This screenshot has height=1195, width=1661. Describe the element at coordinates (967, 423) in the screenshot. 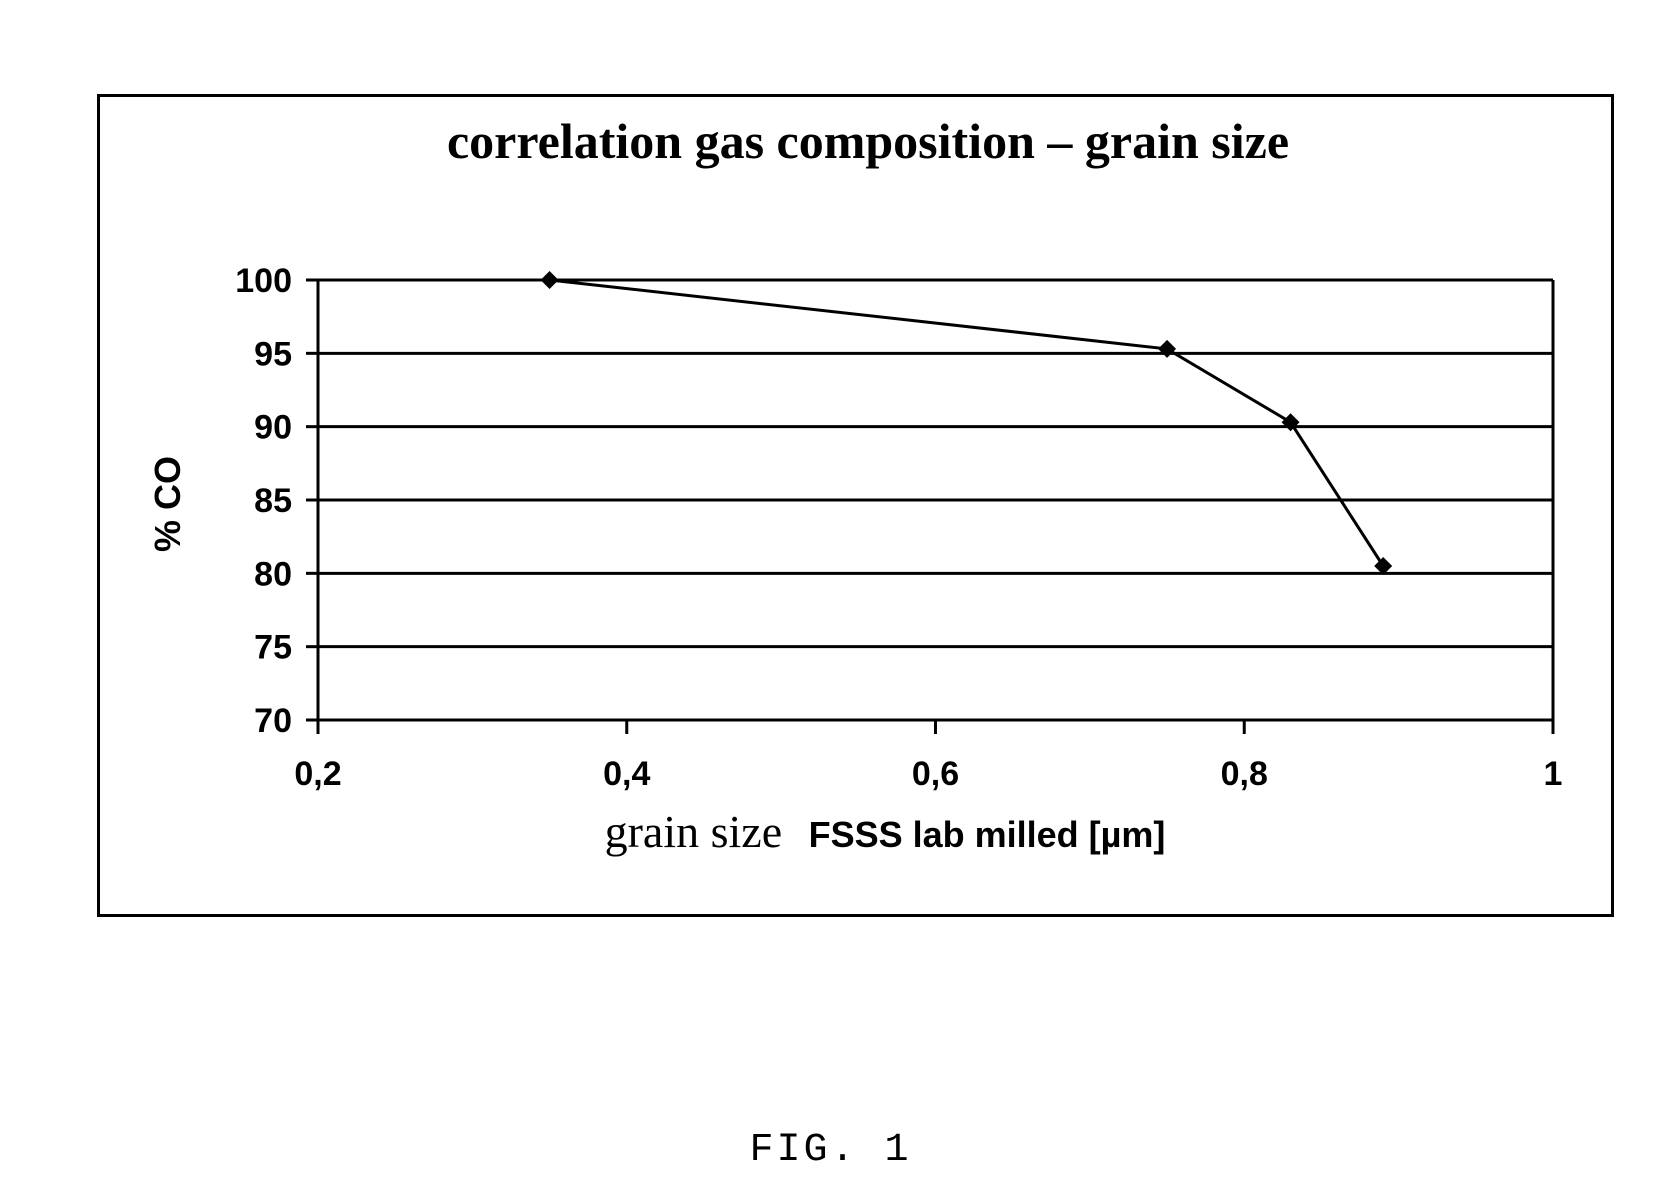

I see `series-line` at that location.